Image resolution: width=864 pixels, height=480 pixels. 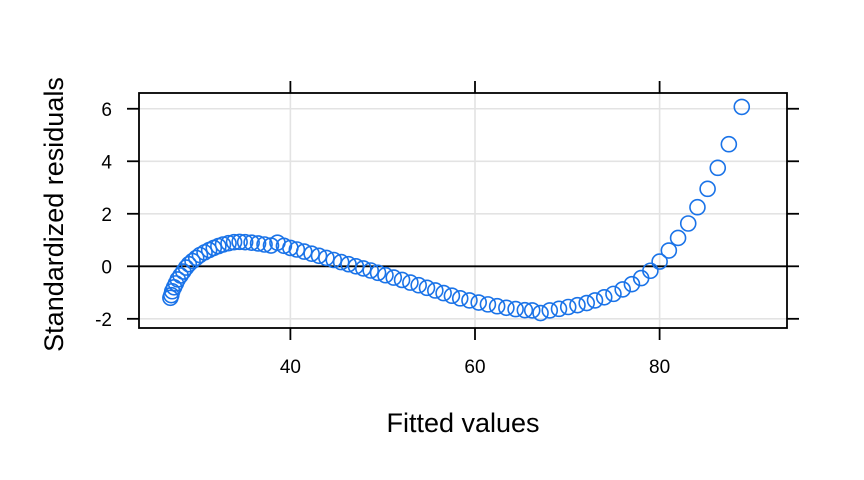 I want to click on y-tick-label: 0, so click(x=106, y=267).